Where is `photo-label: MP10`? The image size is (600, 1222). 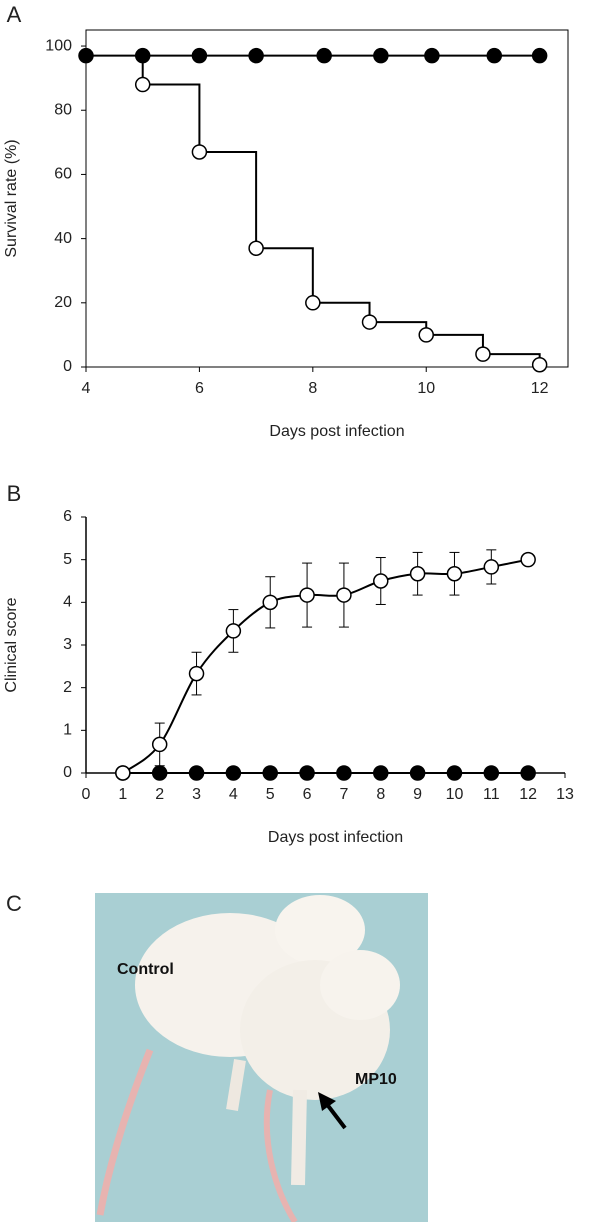 photo-label: MP10 is located at coordinates (376, 1079).